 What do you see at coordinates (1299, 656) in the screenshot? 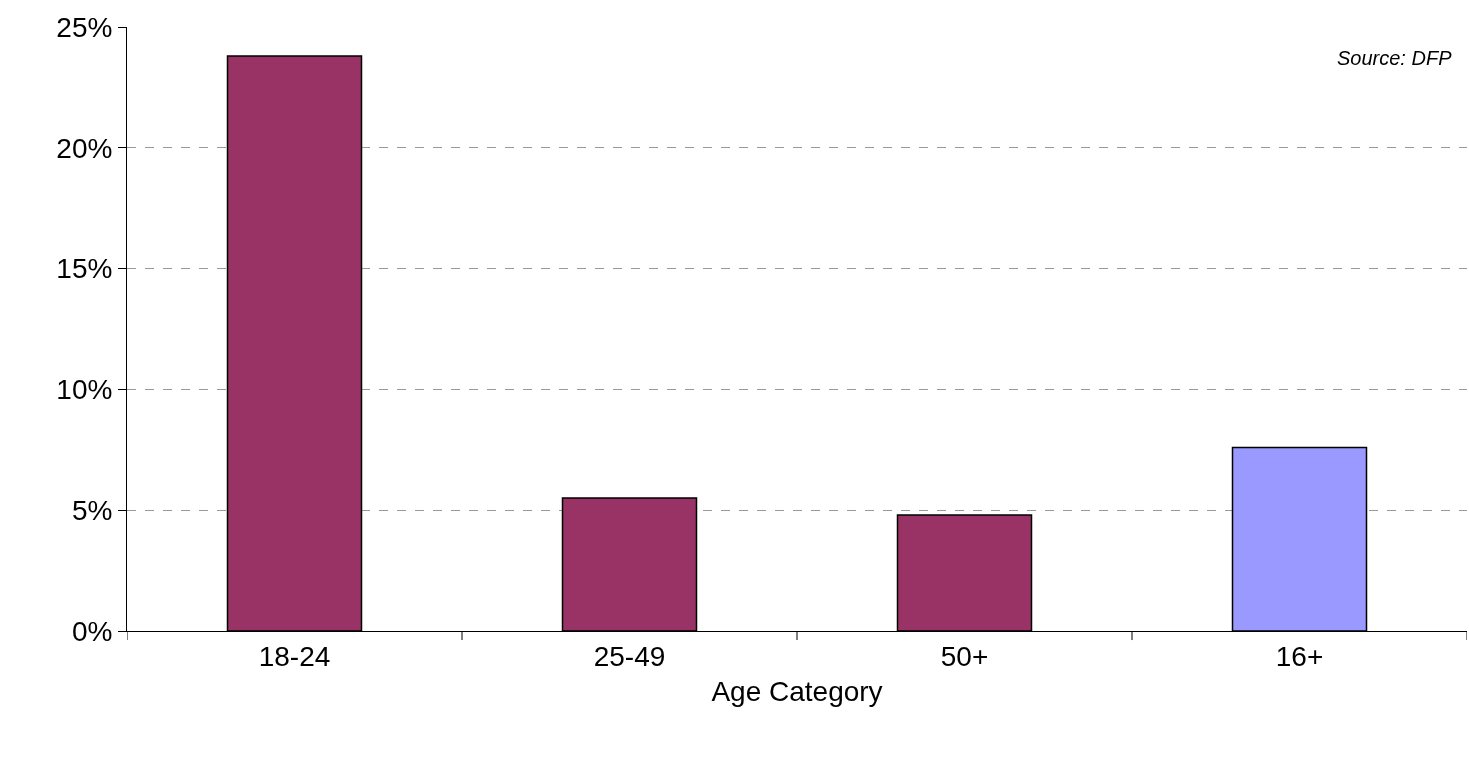
I see `x-tick-label: 16+` at bounding box center [1299, 656].